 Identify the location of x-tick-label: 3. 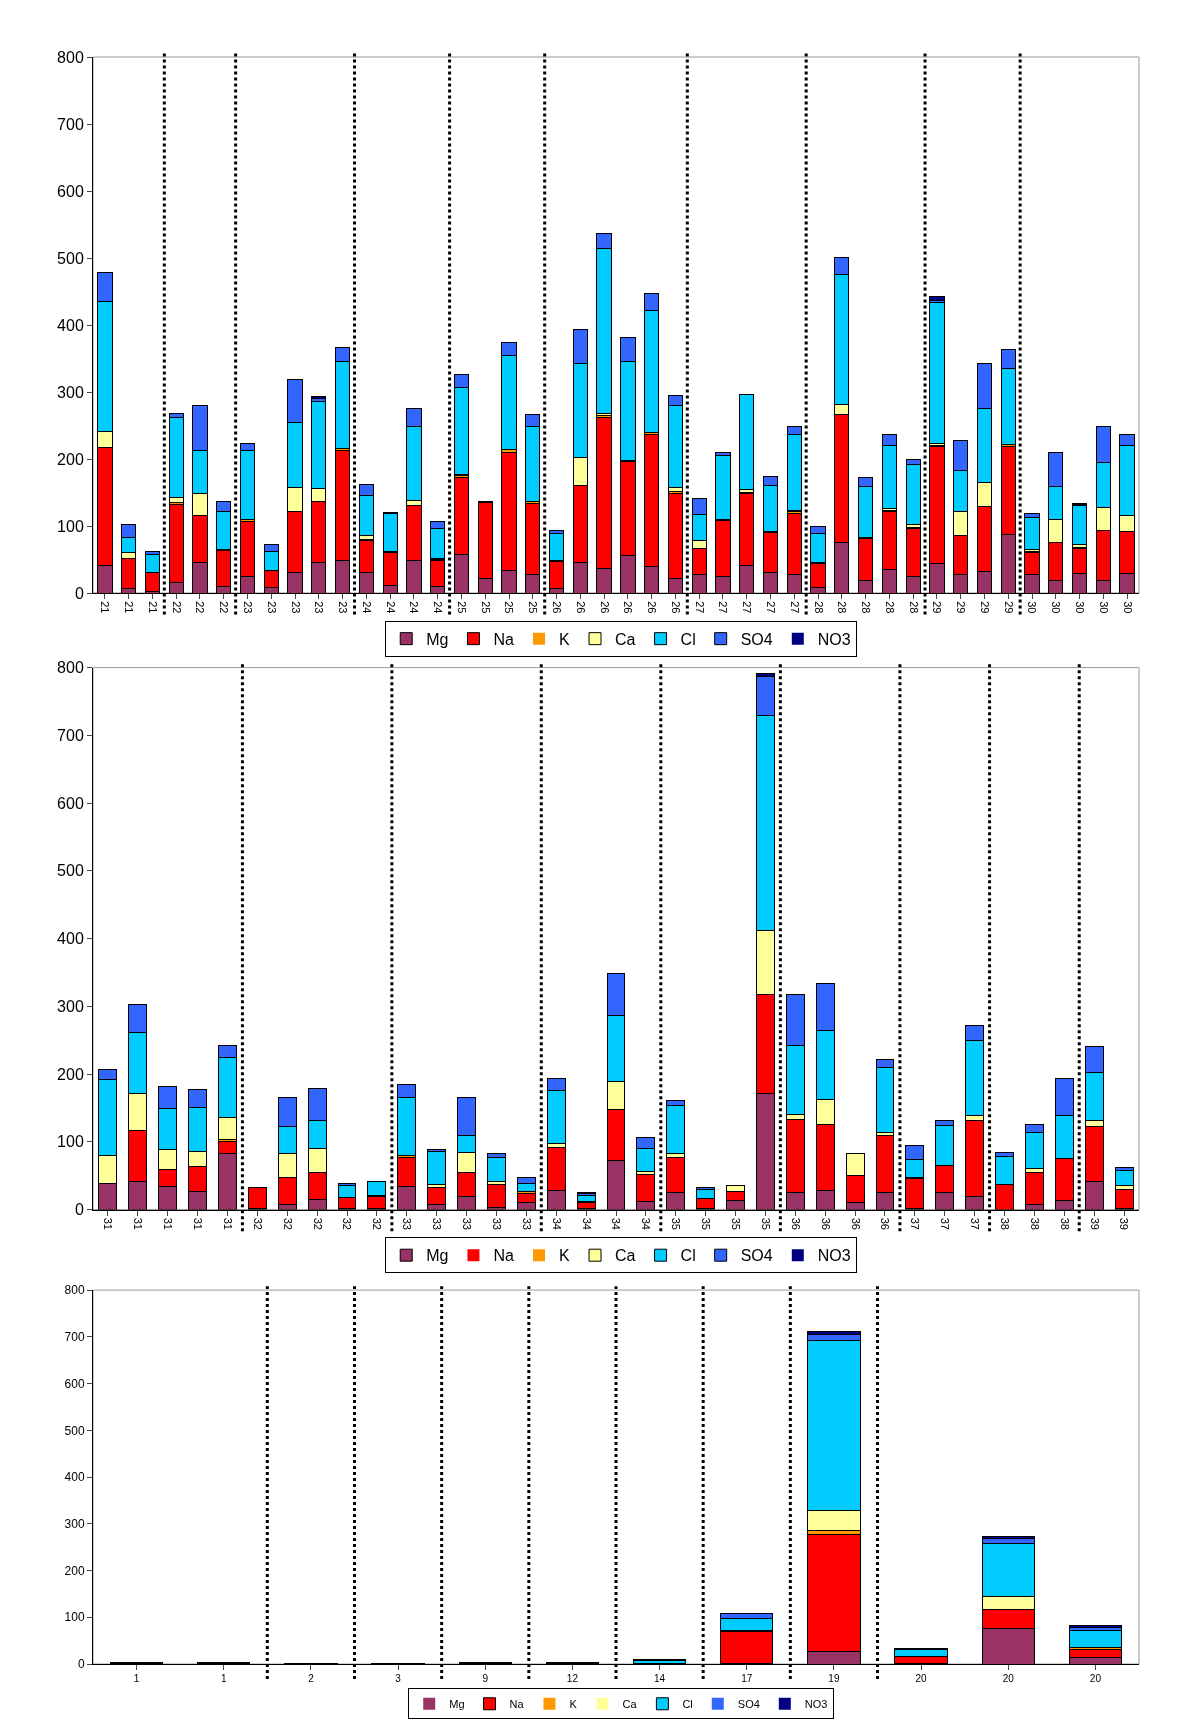
(398, 1678).